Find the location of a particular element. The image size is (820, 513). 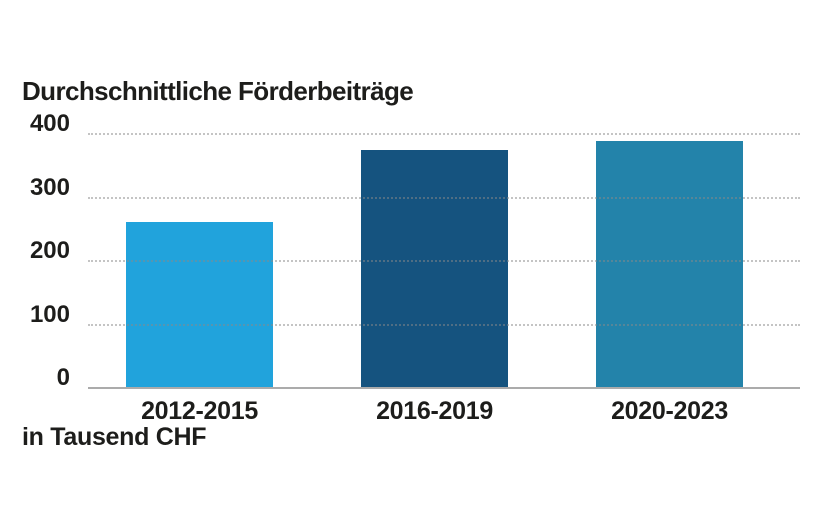

x-label-2020-2023: 2020-2023 is located at coordinates (669, 411).